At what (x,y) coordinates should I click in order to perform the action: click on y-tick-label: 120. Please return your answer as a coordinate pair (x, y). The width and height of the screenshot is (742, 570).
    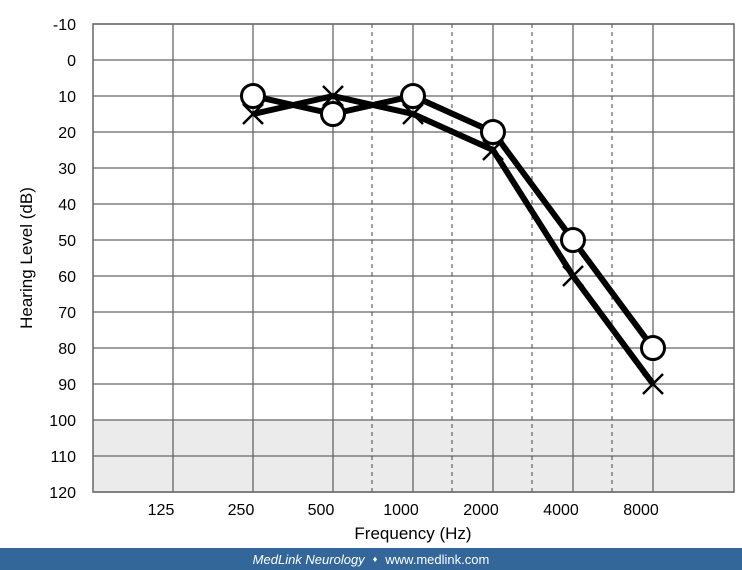
    Looking at the image, I should click on (62, 493).